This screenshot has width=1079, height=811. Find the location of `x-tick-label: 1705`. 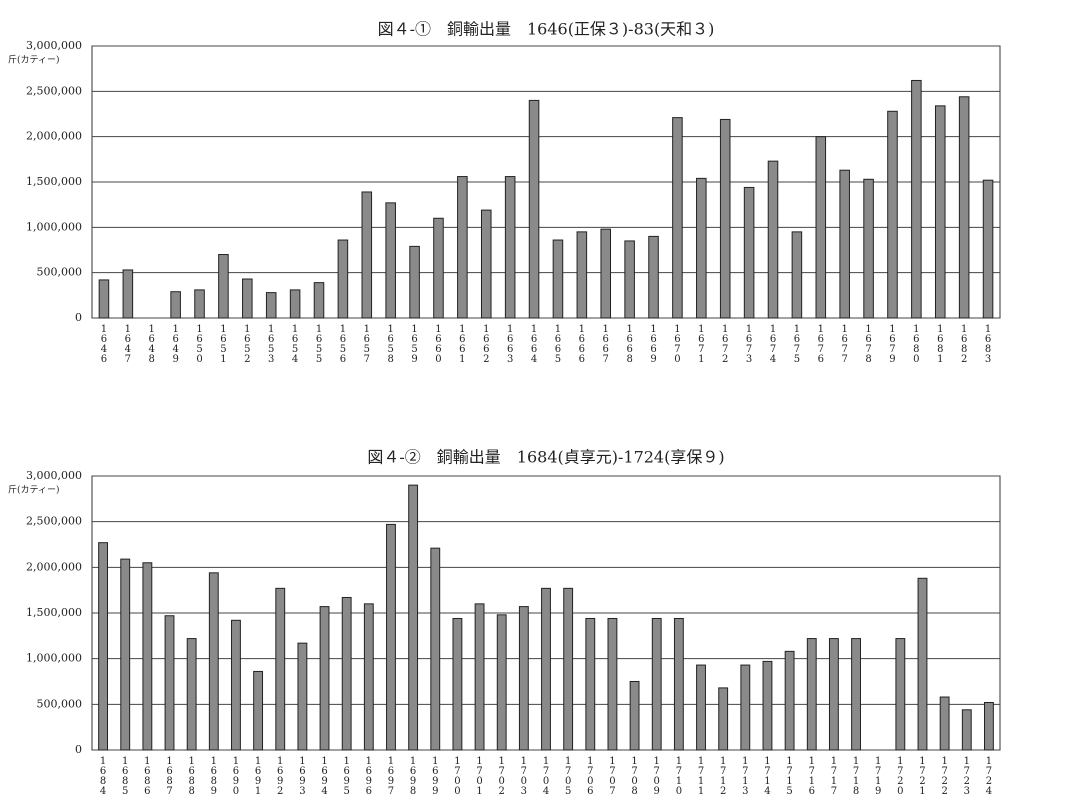

x-tick-label: 1705 is located at coordinates (568, 776).